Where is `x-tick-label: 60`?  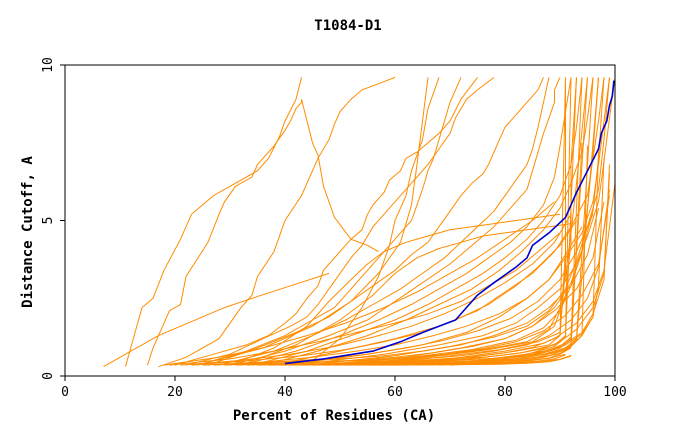
x-tick-label: 60 is located at coordinates (395, 392).